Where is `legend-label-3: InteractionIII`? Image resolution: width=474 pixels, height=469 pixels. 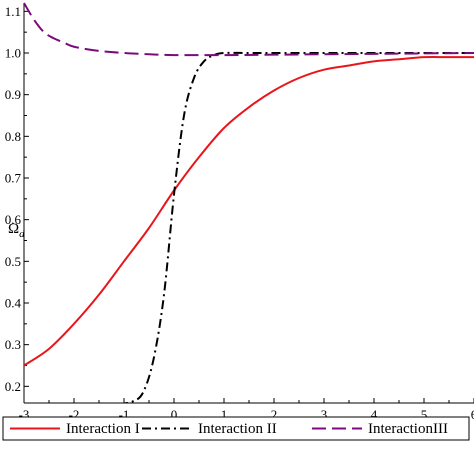 legend-label-3: InteractionIII is located at coordinates (408, 429).